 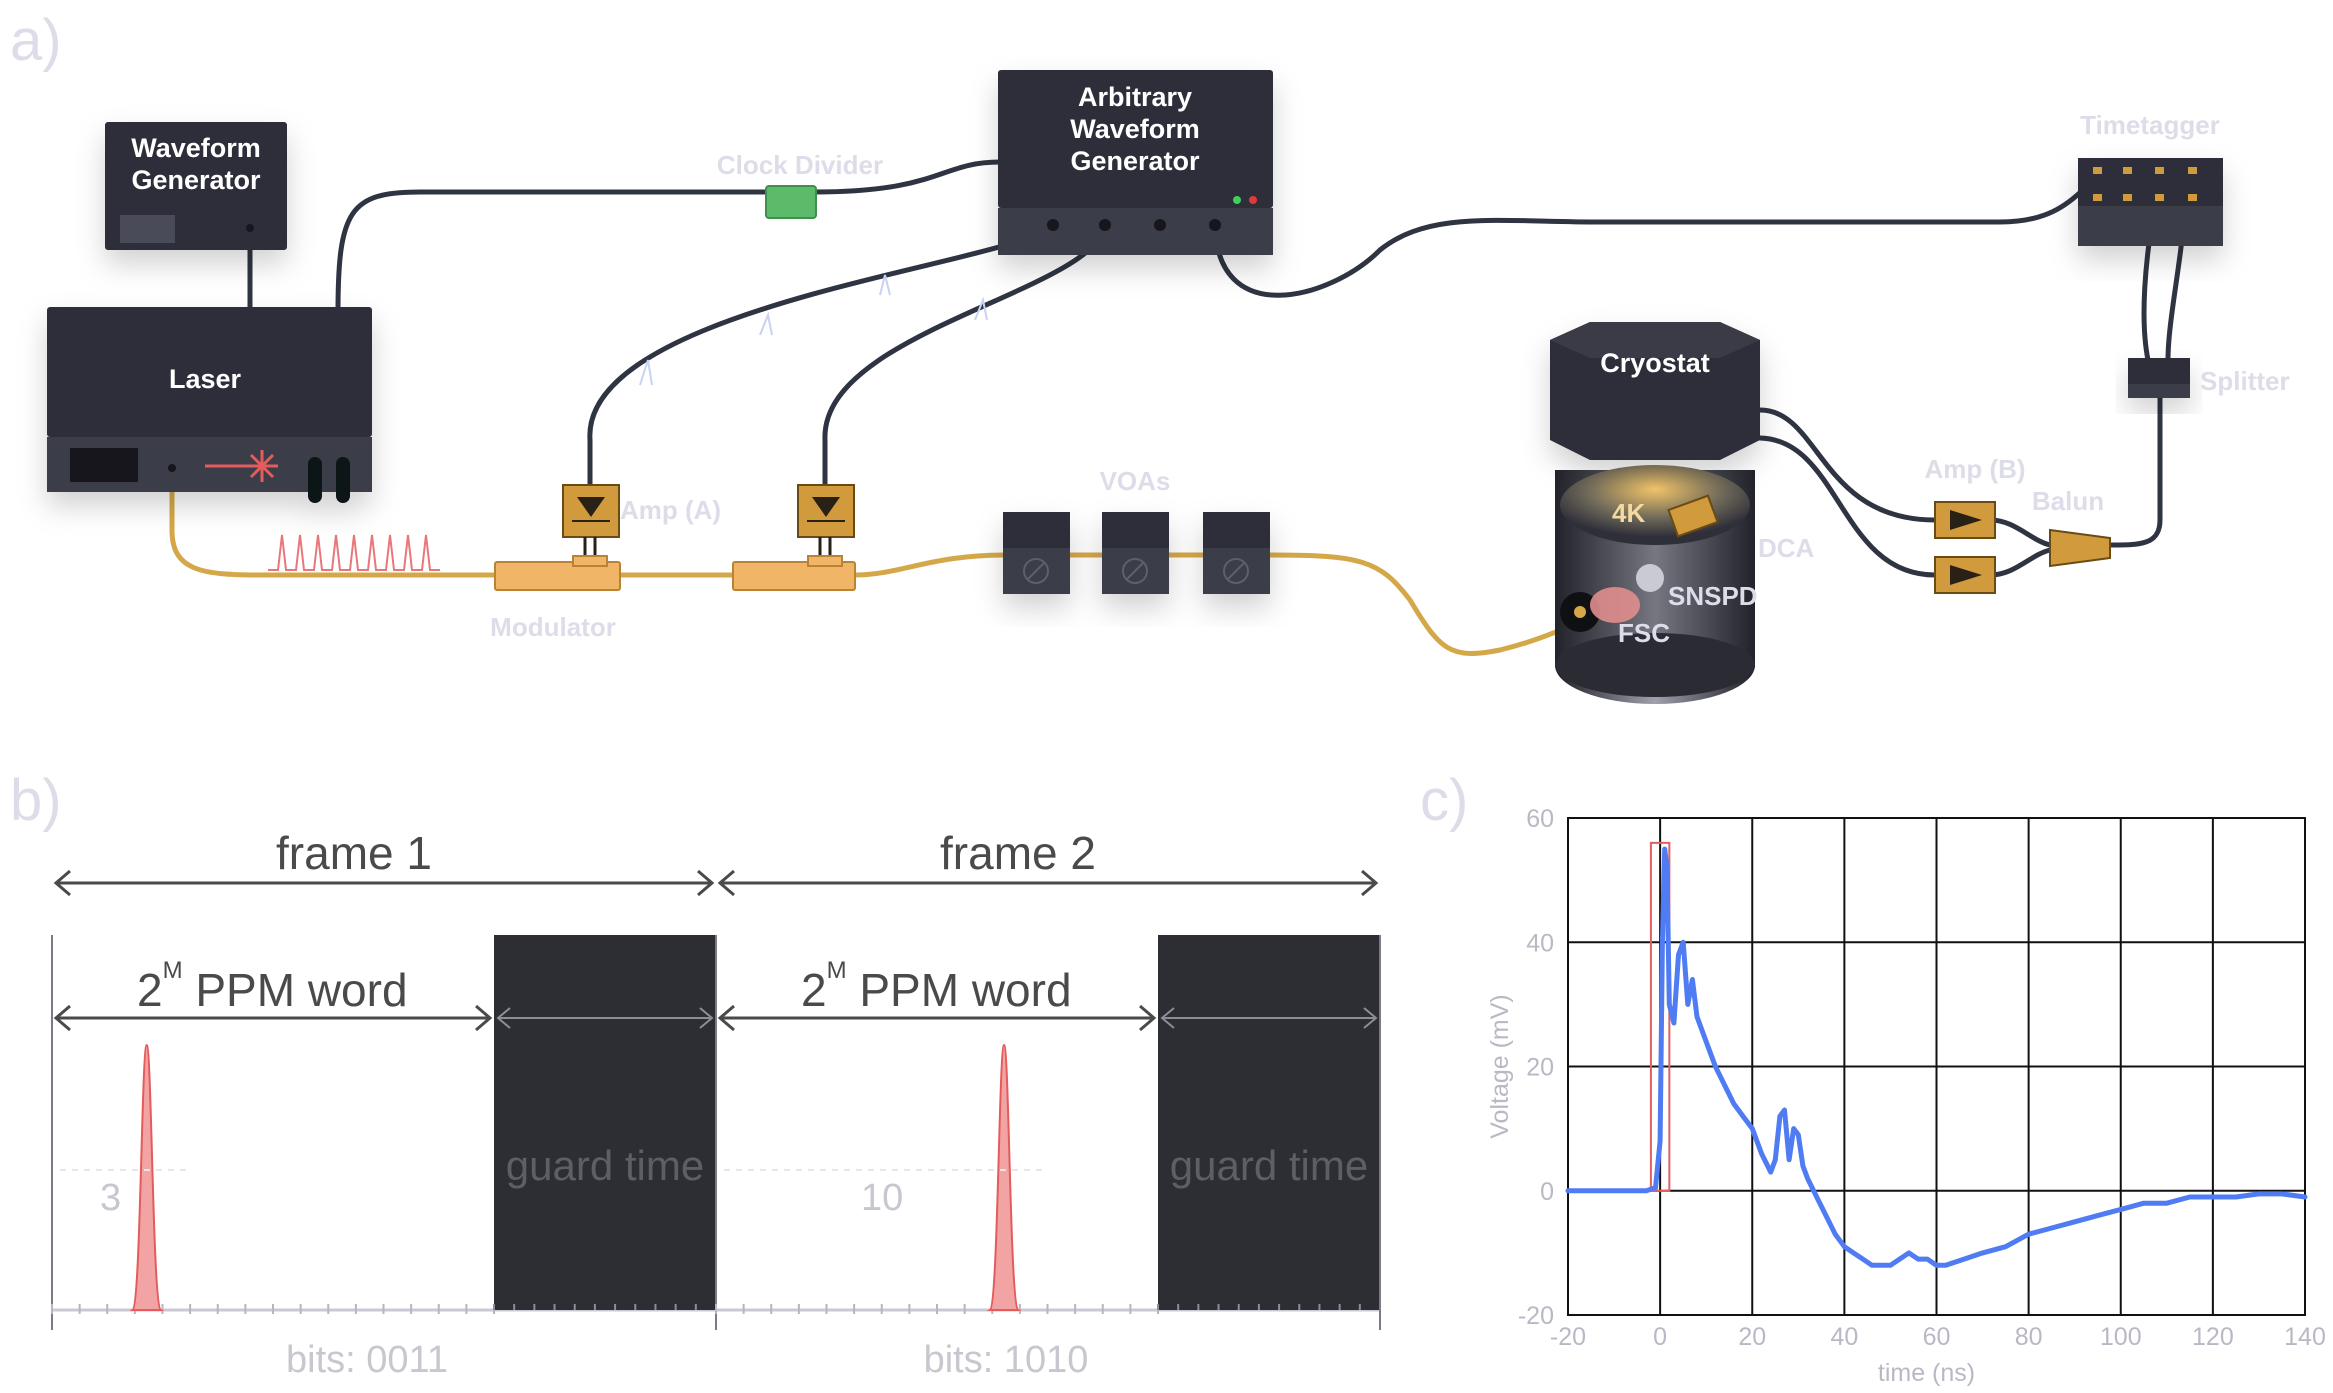 I want to click on clock-divider-label: Clock Divider, so click(x=800, y=165).